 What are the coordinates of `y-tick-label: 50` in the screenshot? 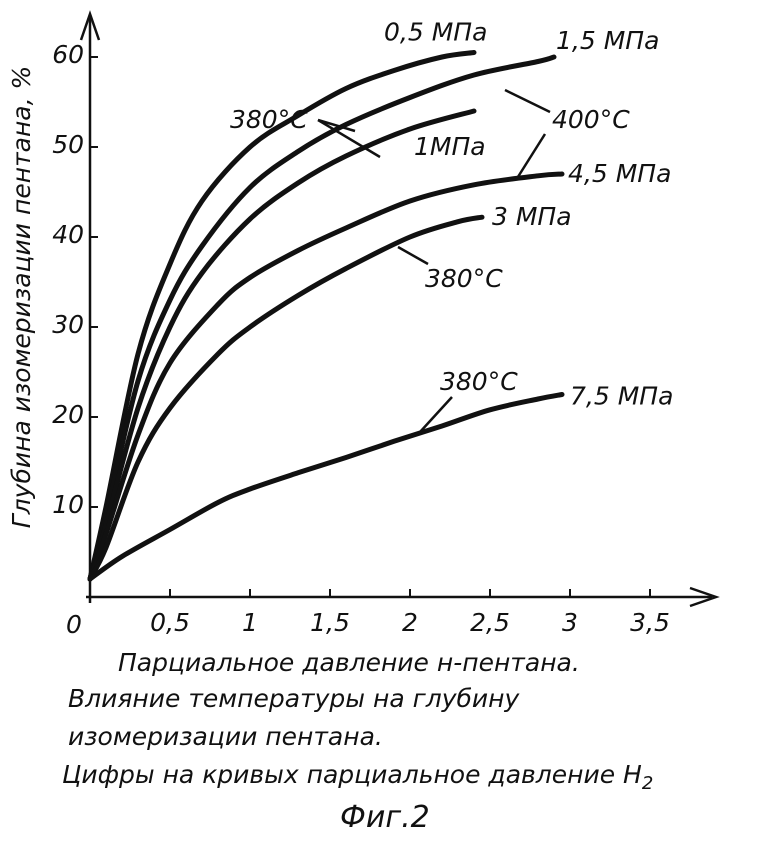 It's located at (68, 144).